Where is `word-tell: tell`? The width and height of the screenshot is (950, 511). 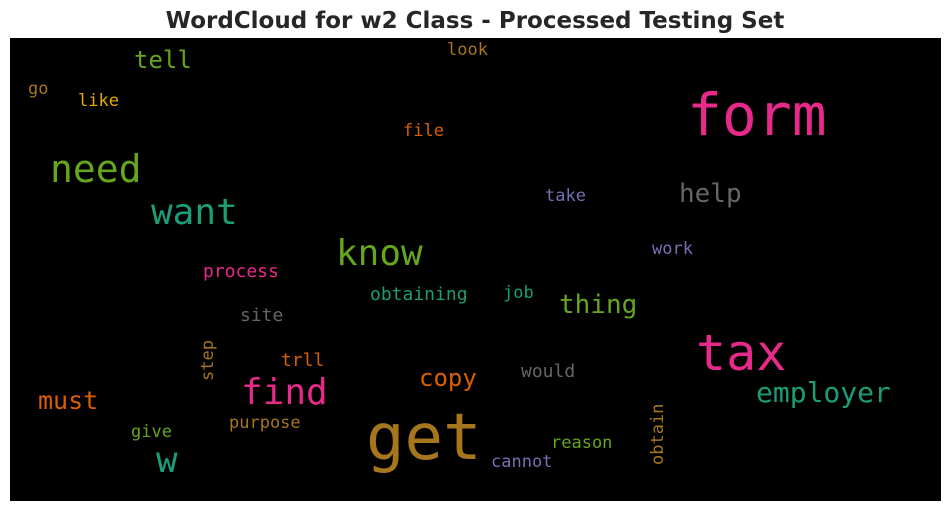
word-tell: tell is located at coordinates (163, 60).